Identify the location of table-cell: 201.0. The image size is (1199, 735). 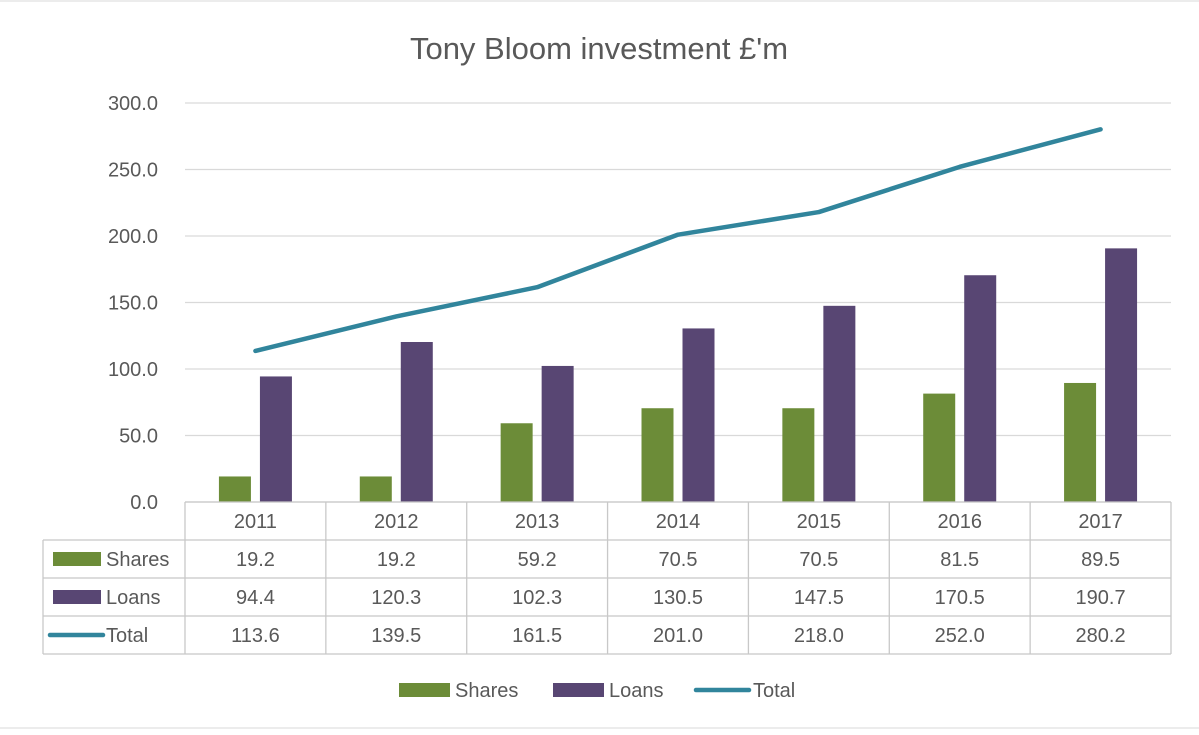
(678, 636).